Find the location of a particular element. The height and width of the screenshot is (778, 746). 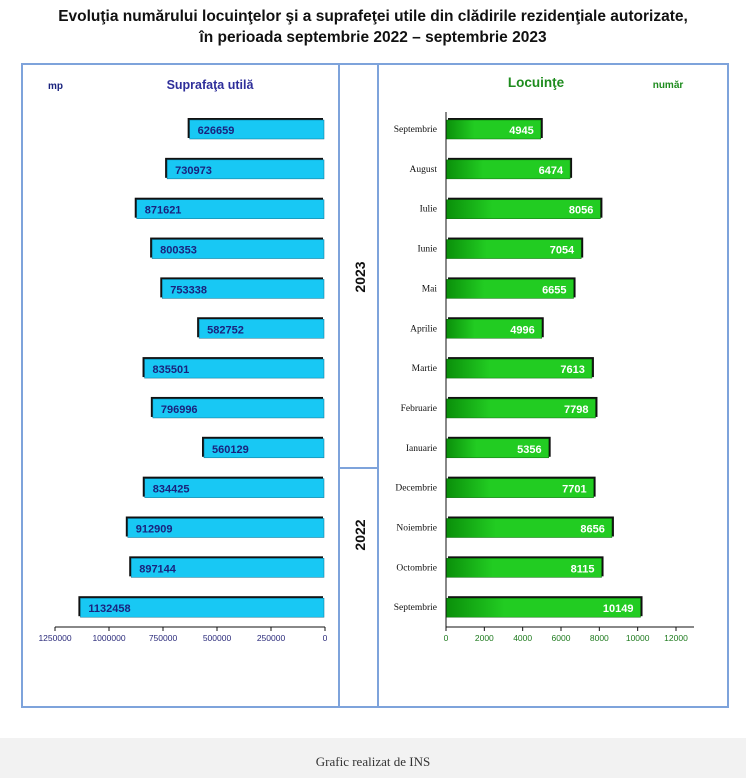

area-bar-value: 834425 is located at coordinates (171, 490).